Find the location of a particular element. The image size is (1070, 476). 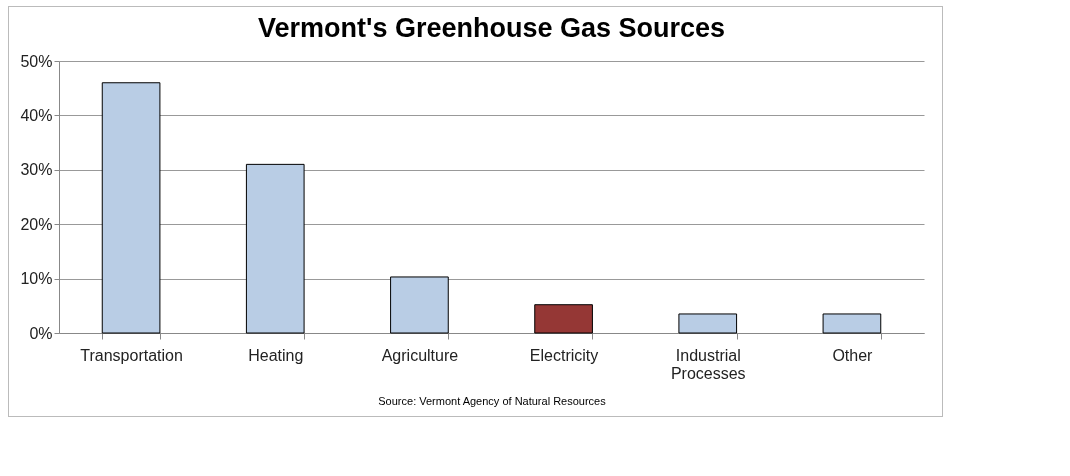

y-tick-label: 20% is located at coordinates (36, 224).